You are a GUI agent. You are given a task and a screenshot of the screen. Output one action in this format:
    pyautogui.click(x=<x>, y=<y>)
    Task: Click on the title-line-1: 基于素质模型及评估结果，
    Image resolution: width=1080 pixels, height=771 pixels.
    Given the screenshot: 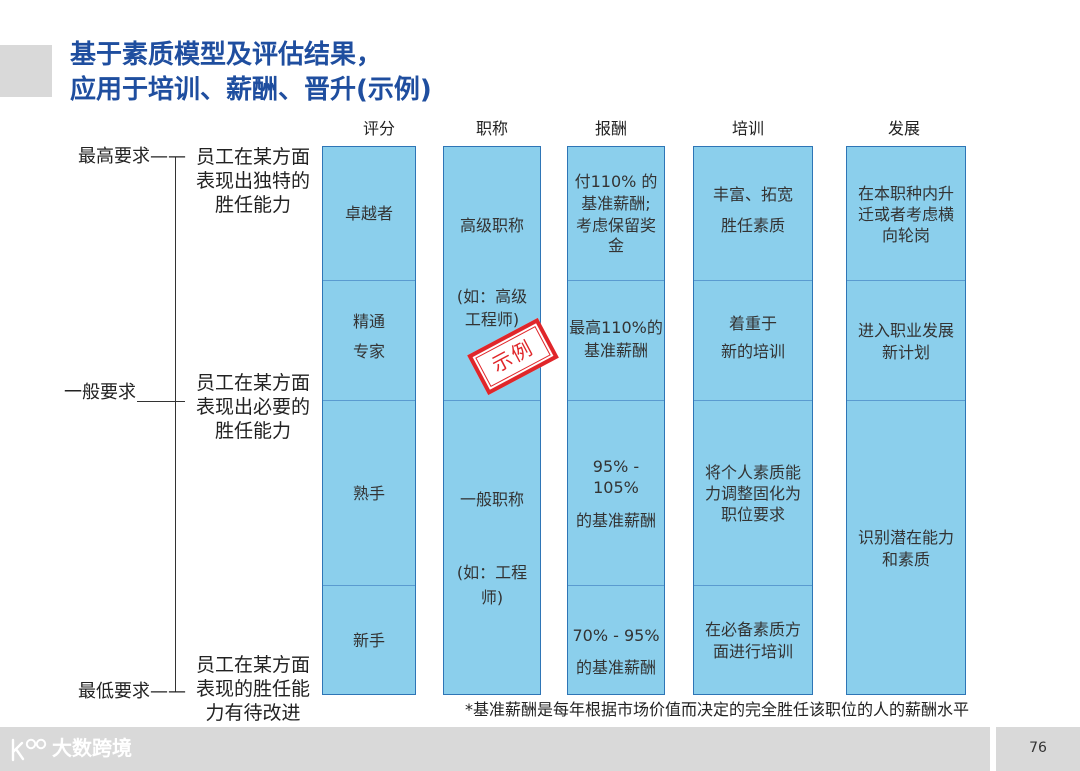 What is the action you would take?
    pyautogui.click(x=226, y=55)
    